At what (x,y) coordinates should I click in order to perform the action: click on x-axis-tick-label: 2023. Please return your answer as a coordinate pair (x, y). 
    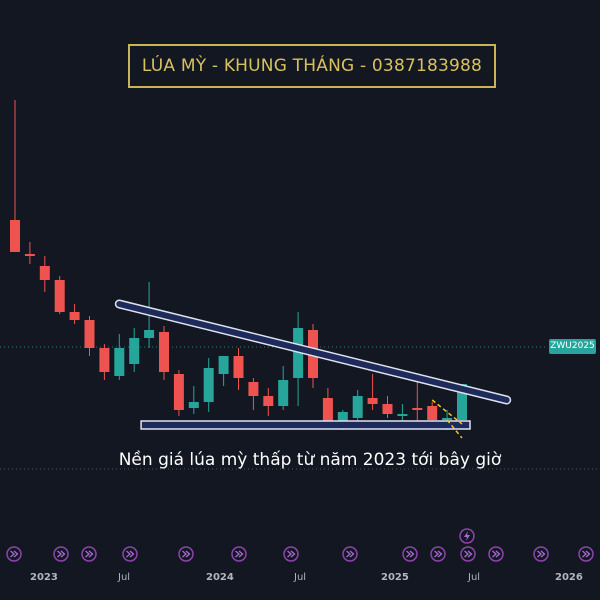
    Looking at the image, I should click on (44, 577).